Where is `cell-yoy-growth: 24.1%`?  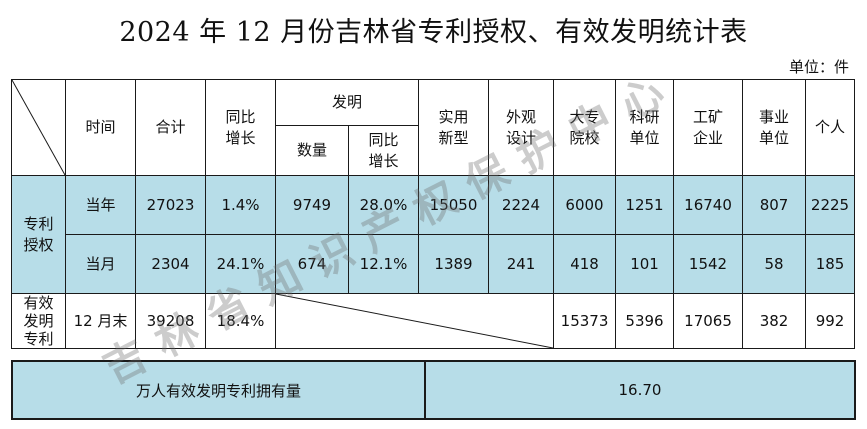 cell-yoy-growth: 24.1% is located at coordinates (241, 264).